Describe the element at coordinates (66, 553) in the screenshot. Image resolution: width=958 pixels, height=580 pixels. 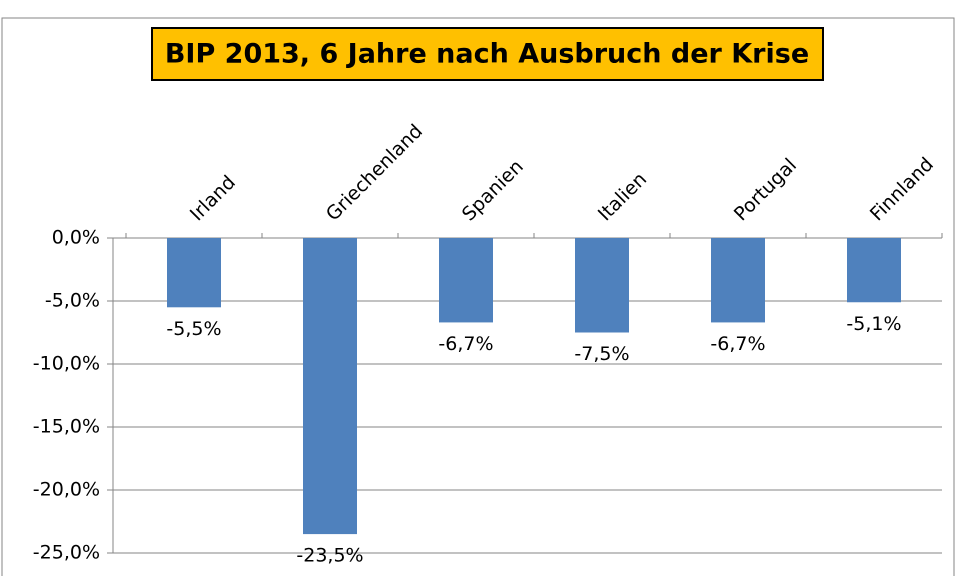
I see `y-tick-label: -25,0%` at that location.